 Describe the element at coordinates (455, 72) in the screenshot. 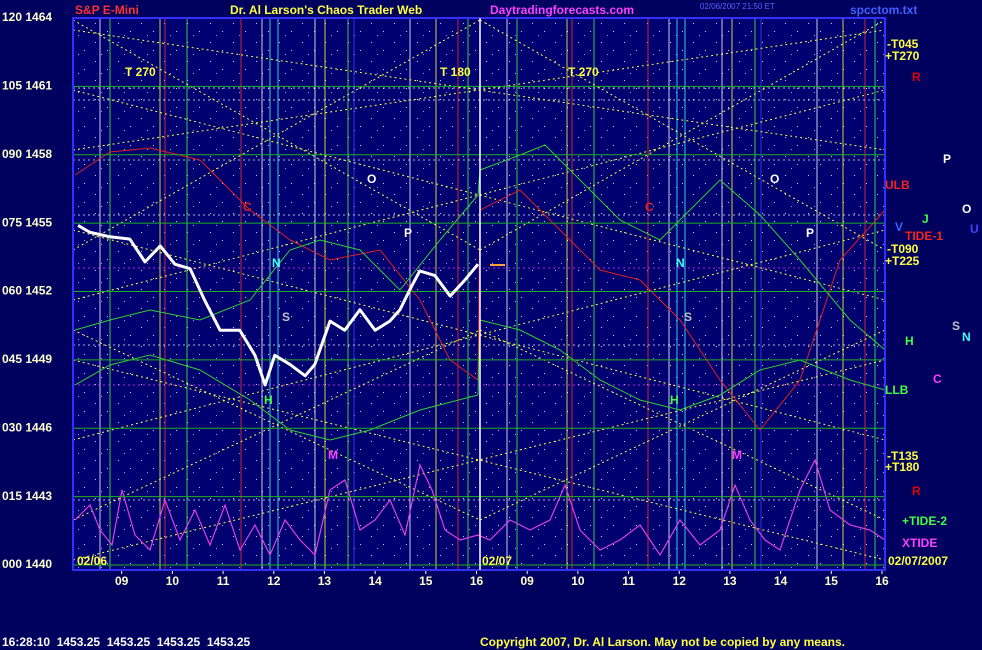

I see `annotation: T 180` at that location.